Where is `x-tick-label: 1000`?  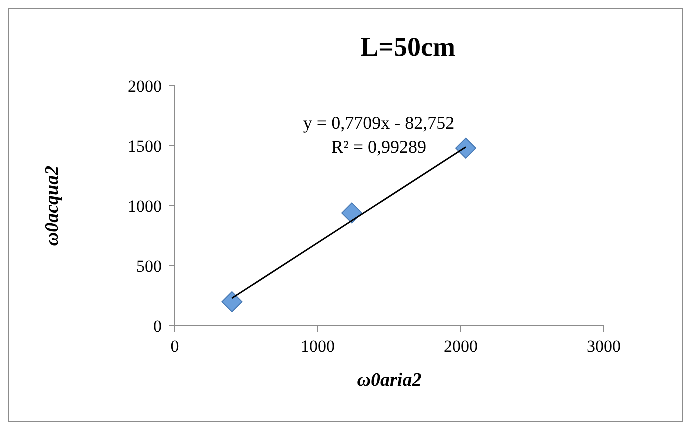 x-tick-label: 1000 is located at coordinates (318, 346).